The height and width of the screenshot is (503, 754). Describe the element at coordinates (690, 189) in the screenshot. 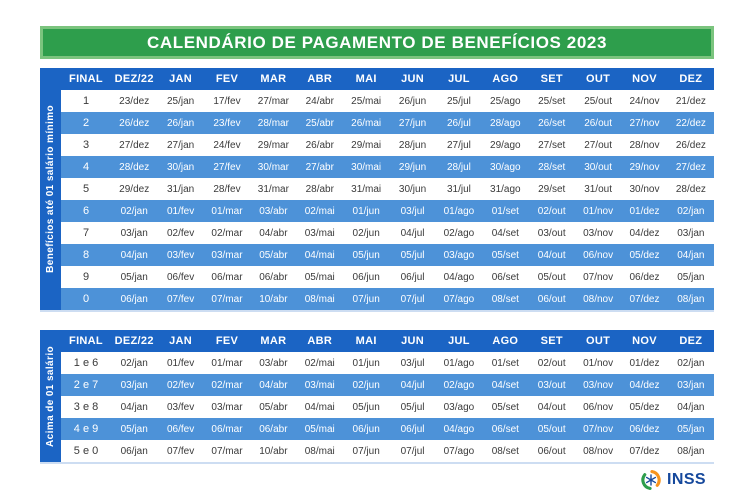

I see `payment-date-cell: 28/dez` at that location.